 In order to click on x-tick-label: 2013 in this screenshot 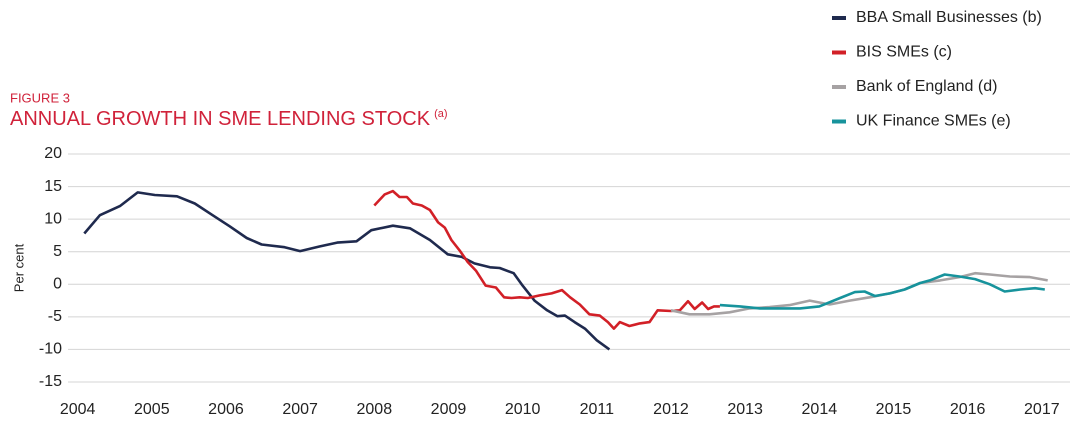, I will do `click(745, 409)`.